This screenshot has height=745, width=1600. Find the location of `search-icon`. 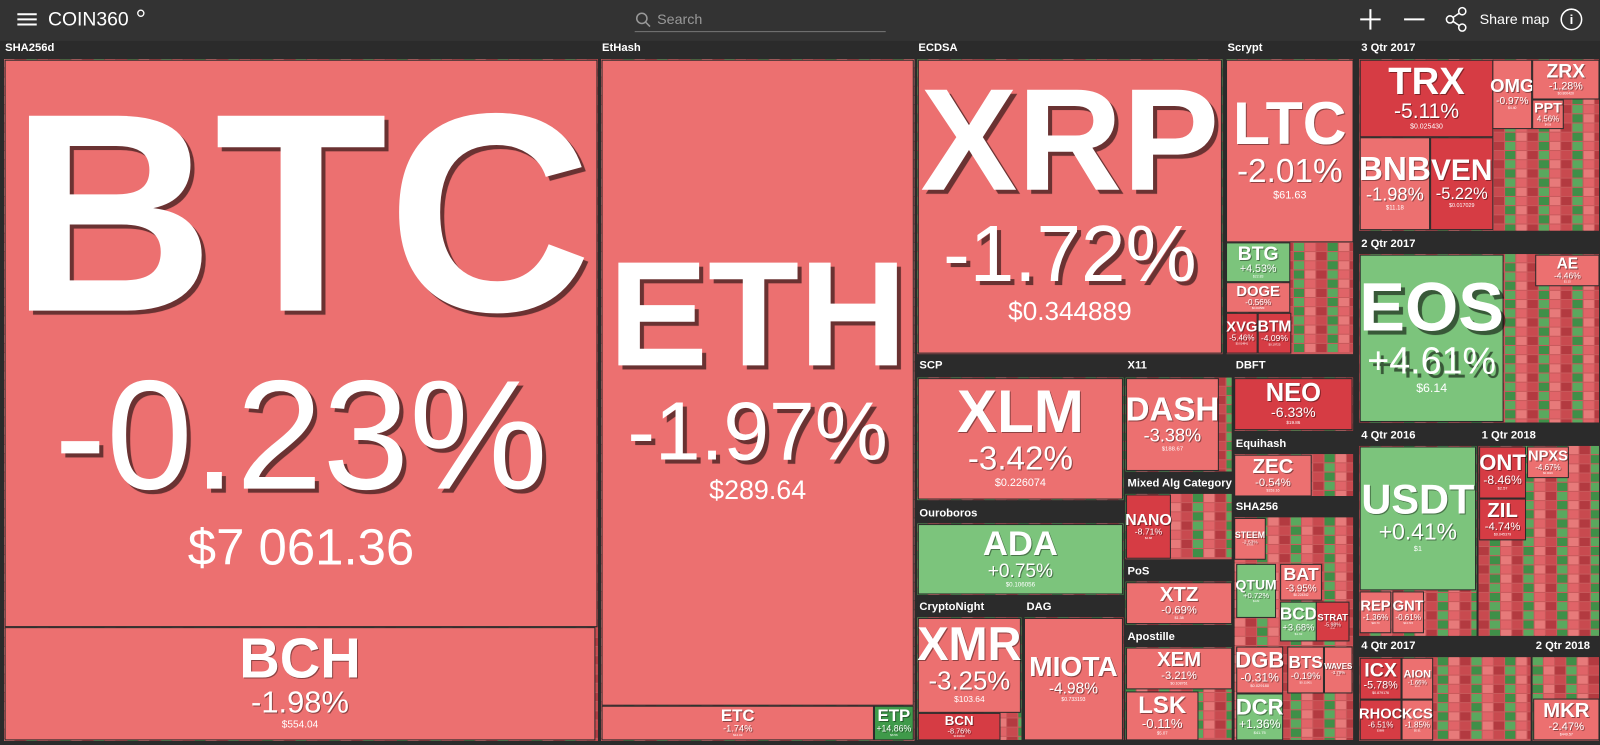

search-icon is located at coordinates (641, 18).